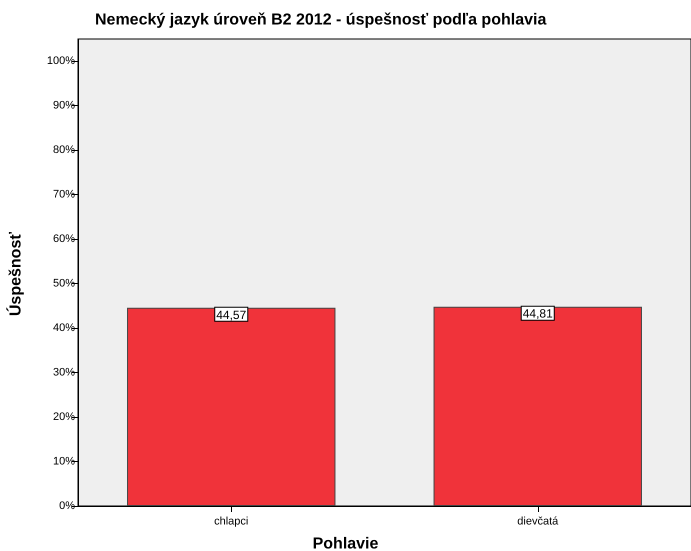 The width and height of the screenshot is (691, 551). Describe the element at coordinates (320, 20) in the screenshot. I see `chart-title: Nemecký jazyk úroveň B2 2012 - úspešnosť podľa pohlavia` at that location.